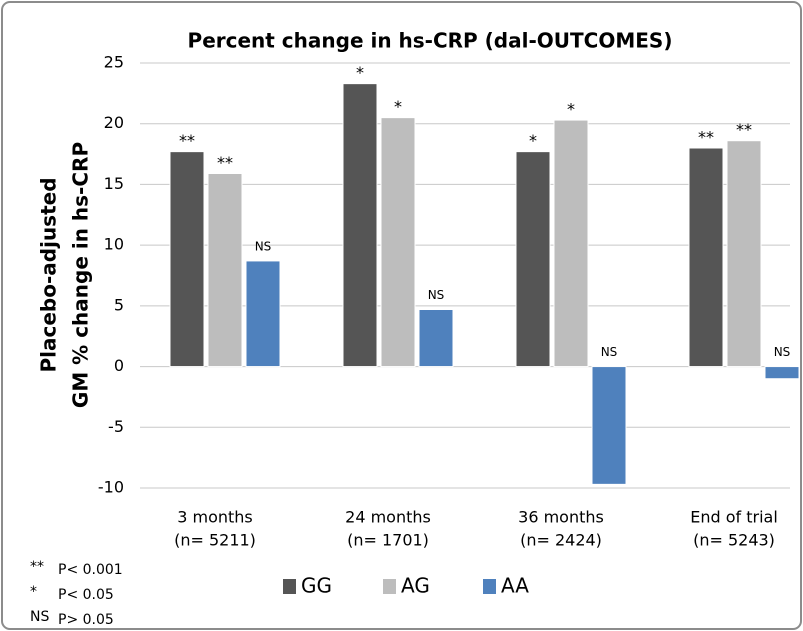 The height and width of the screenshot is (631, 803). What do you see at coordinates (561, 540) in the screenshot?
I see `x-tick-label: (n= 2424)` at bounding box center [561, 540].